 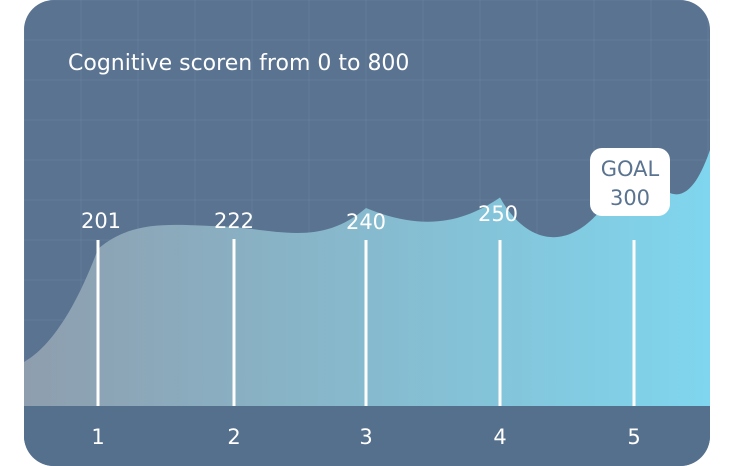 What do you see at coordinates (299, 218) in the screenshot?
I see `data-labels: 201 222 240 250` at bounding box center [299, 218].